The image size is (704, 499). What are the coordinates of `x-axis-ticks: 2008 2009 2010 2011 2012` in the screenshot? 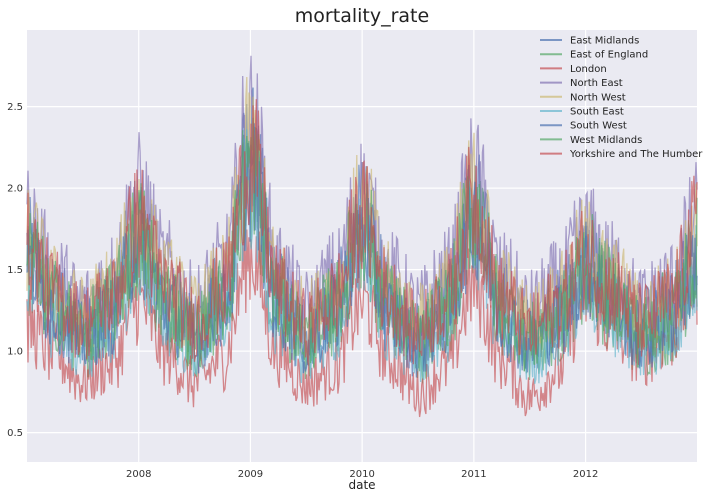 It's located at (362, 474).